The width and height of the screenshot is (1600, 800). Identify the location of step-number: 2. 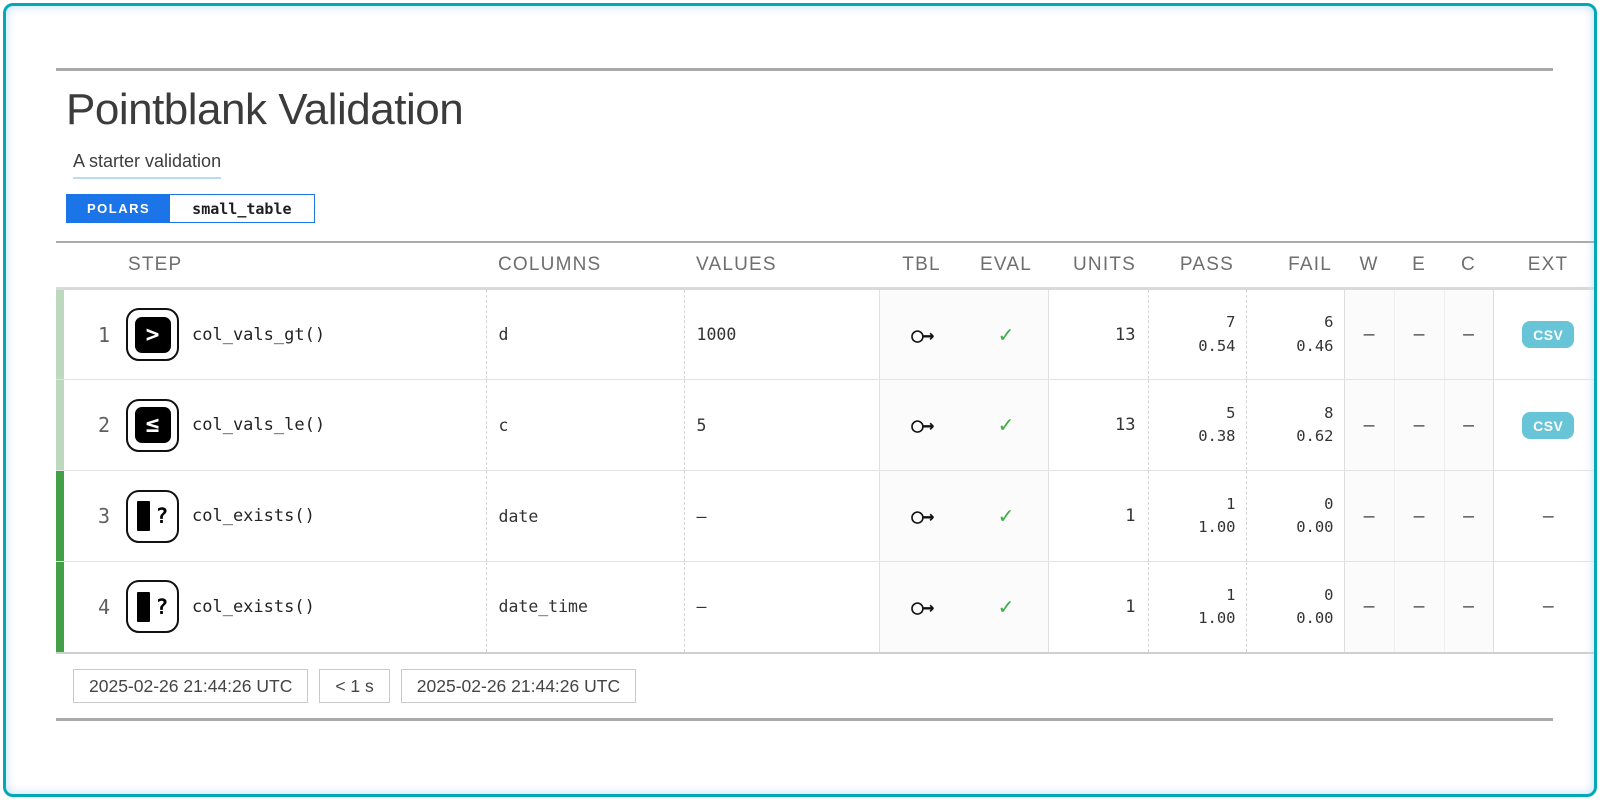
(95, 425).